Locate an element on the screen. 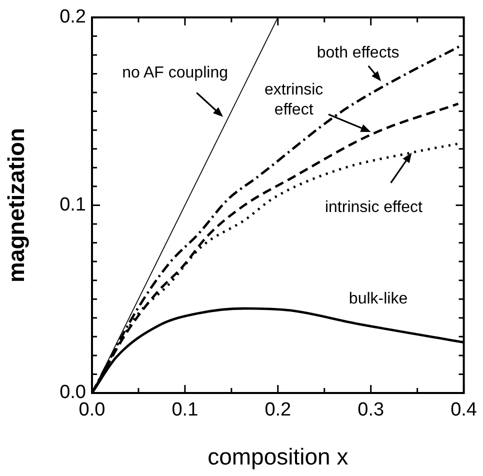  x-tick-label: 0.3 is located at coordinates (371, 410).